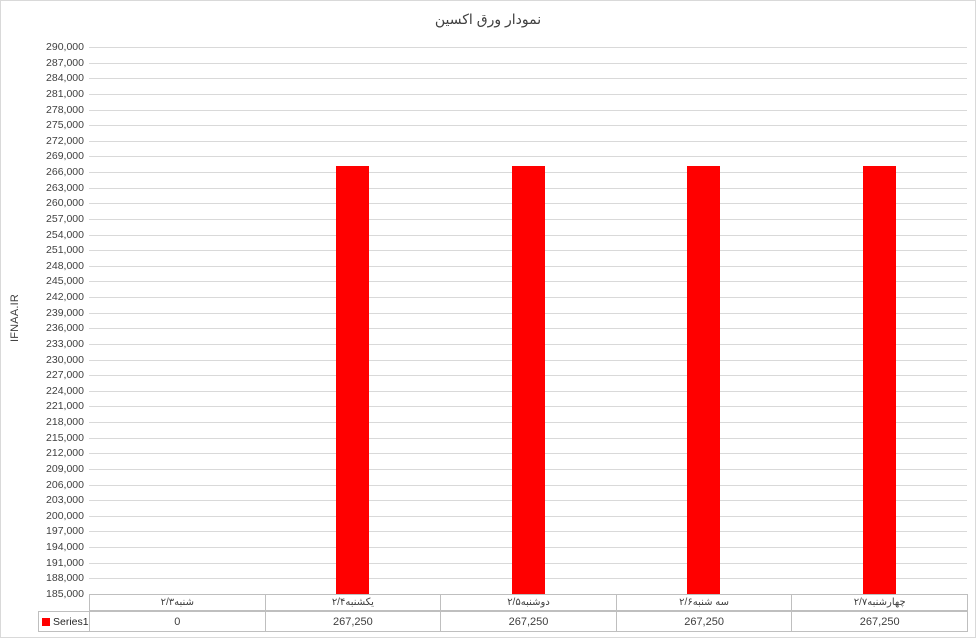 This screenshot has height=638, width=976. What do you see at coordinates (65, 531) in the screenshot?
I see `y-tick-label: 197,000` at bounding box center [65, 531].